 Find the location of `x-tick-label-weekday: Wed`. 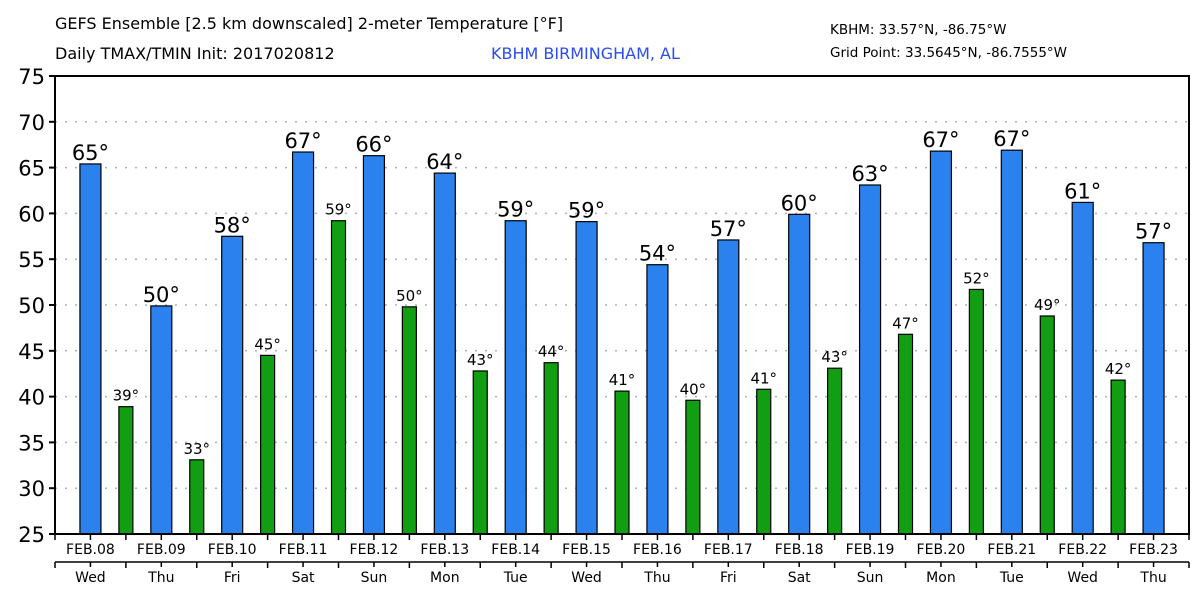

x-tick-label-weekday: Wed is located at coordinates (90, 578).